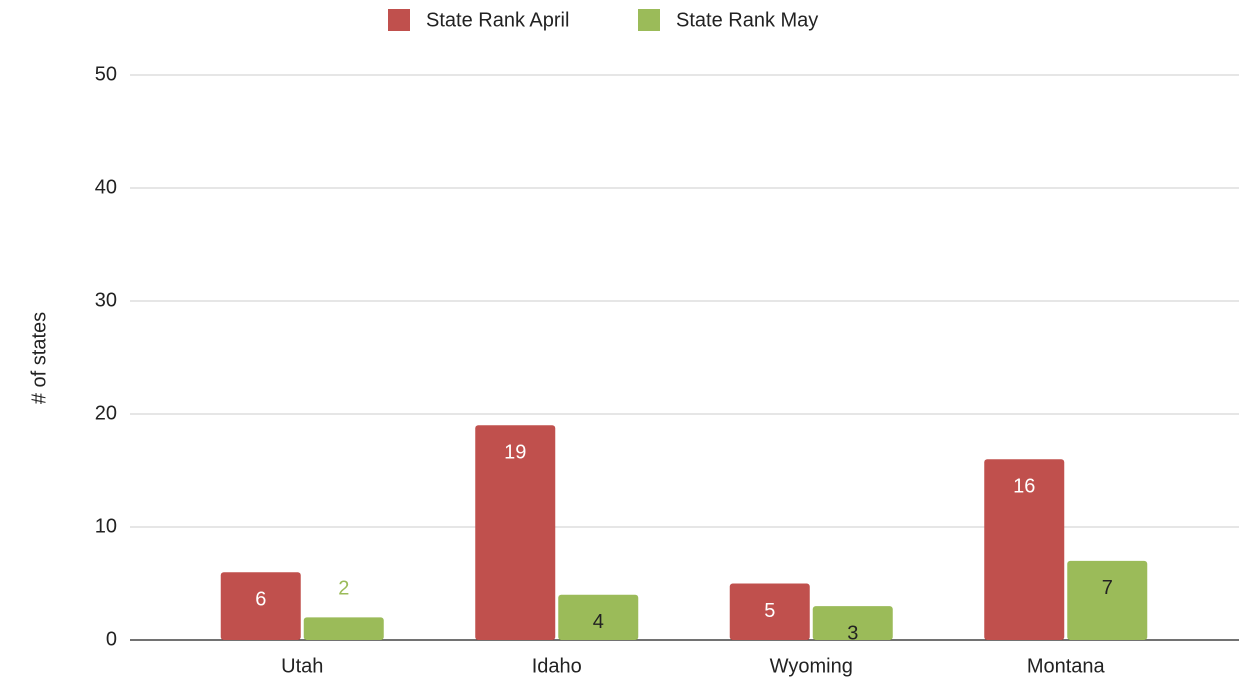 The height and width of the screenshot is (681, 1239). Describe the element at coordinates (302, 666) in the screenshot. I see `x-tick-label: Utah` at that location.